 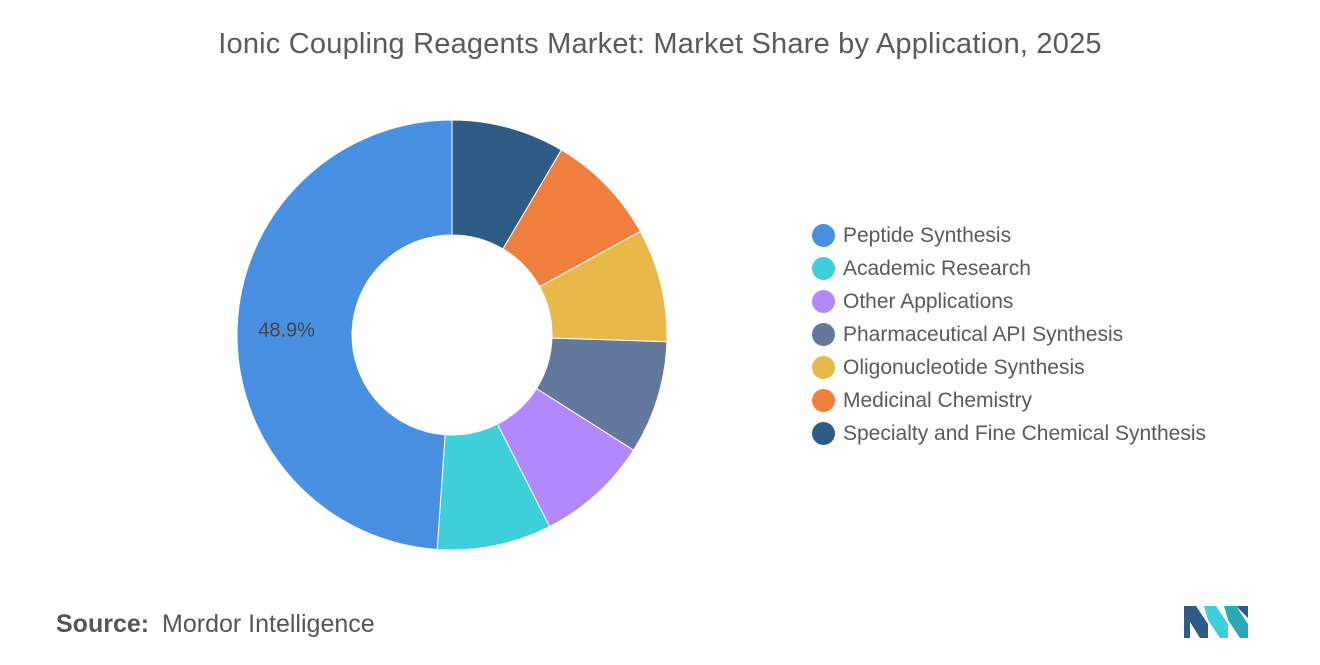 What do you see at coordinates (268, 624) in the screenshot?
I see `source-value: Mordor Intelligence` at bounding box center [268, 624].